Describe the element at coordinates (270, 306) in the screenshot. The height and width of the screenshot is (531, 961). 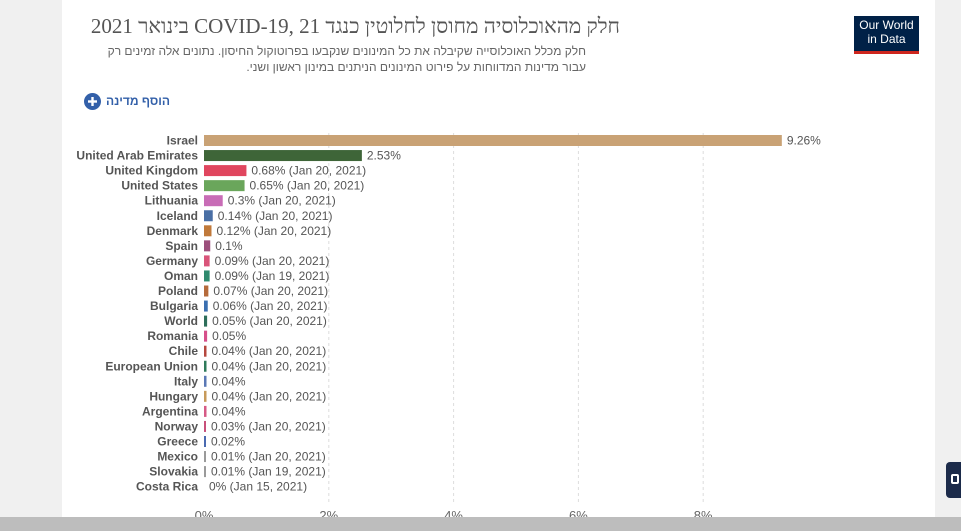
I see `value-label: 0.06% (Jan 20, 2021)` at that location.